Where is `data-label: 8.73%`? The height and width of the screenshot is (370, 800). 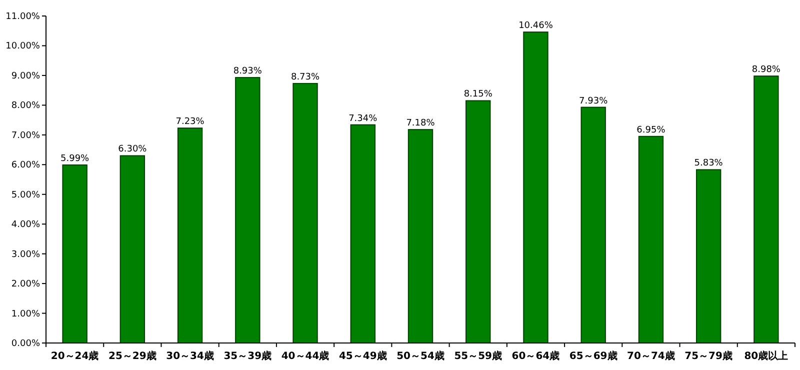
data-label: 8.73% is located at coordinates (305, 77).